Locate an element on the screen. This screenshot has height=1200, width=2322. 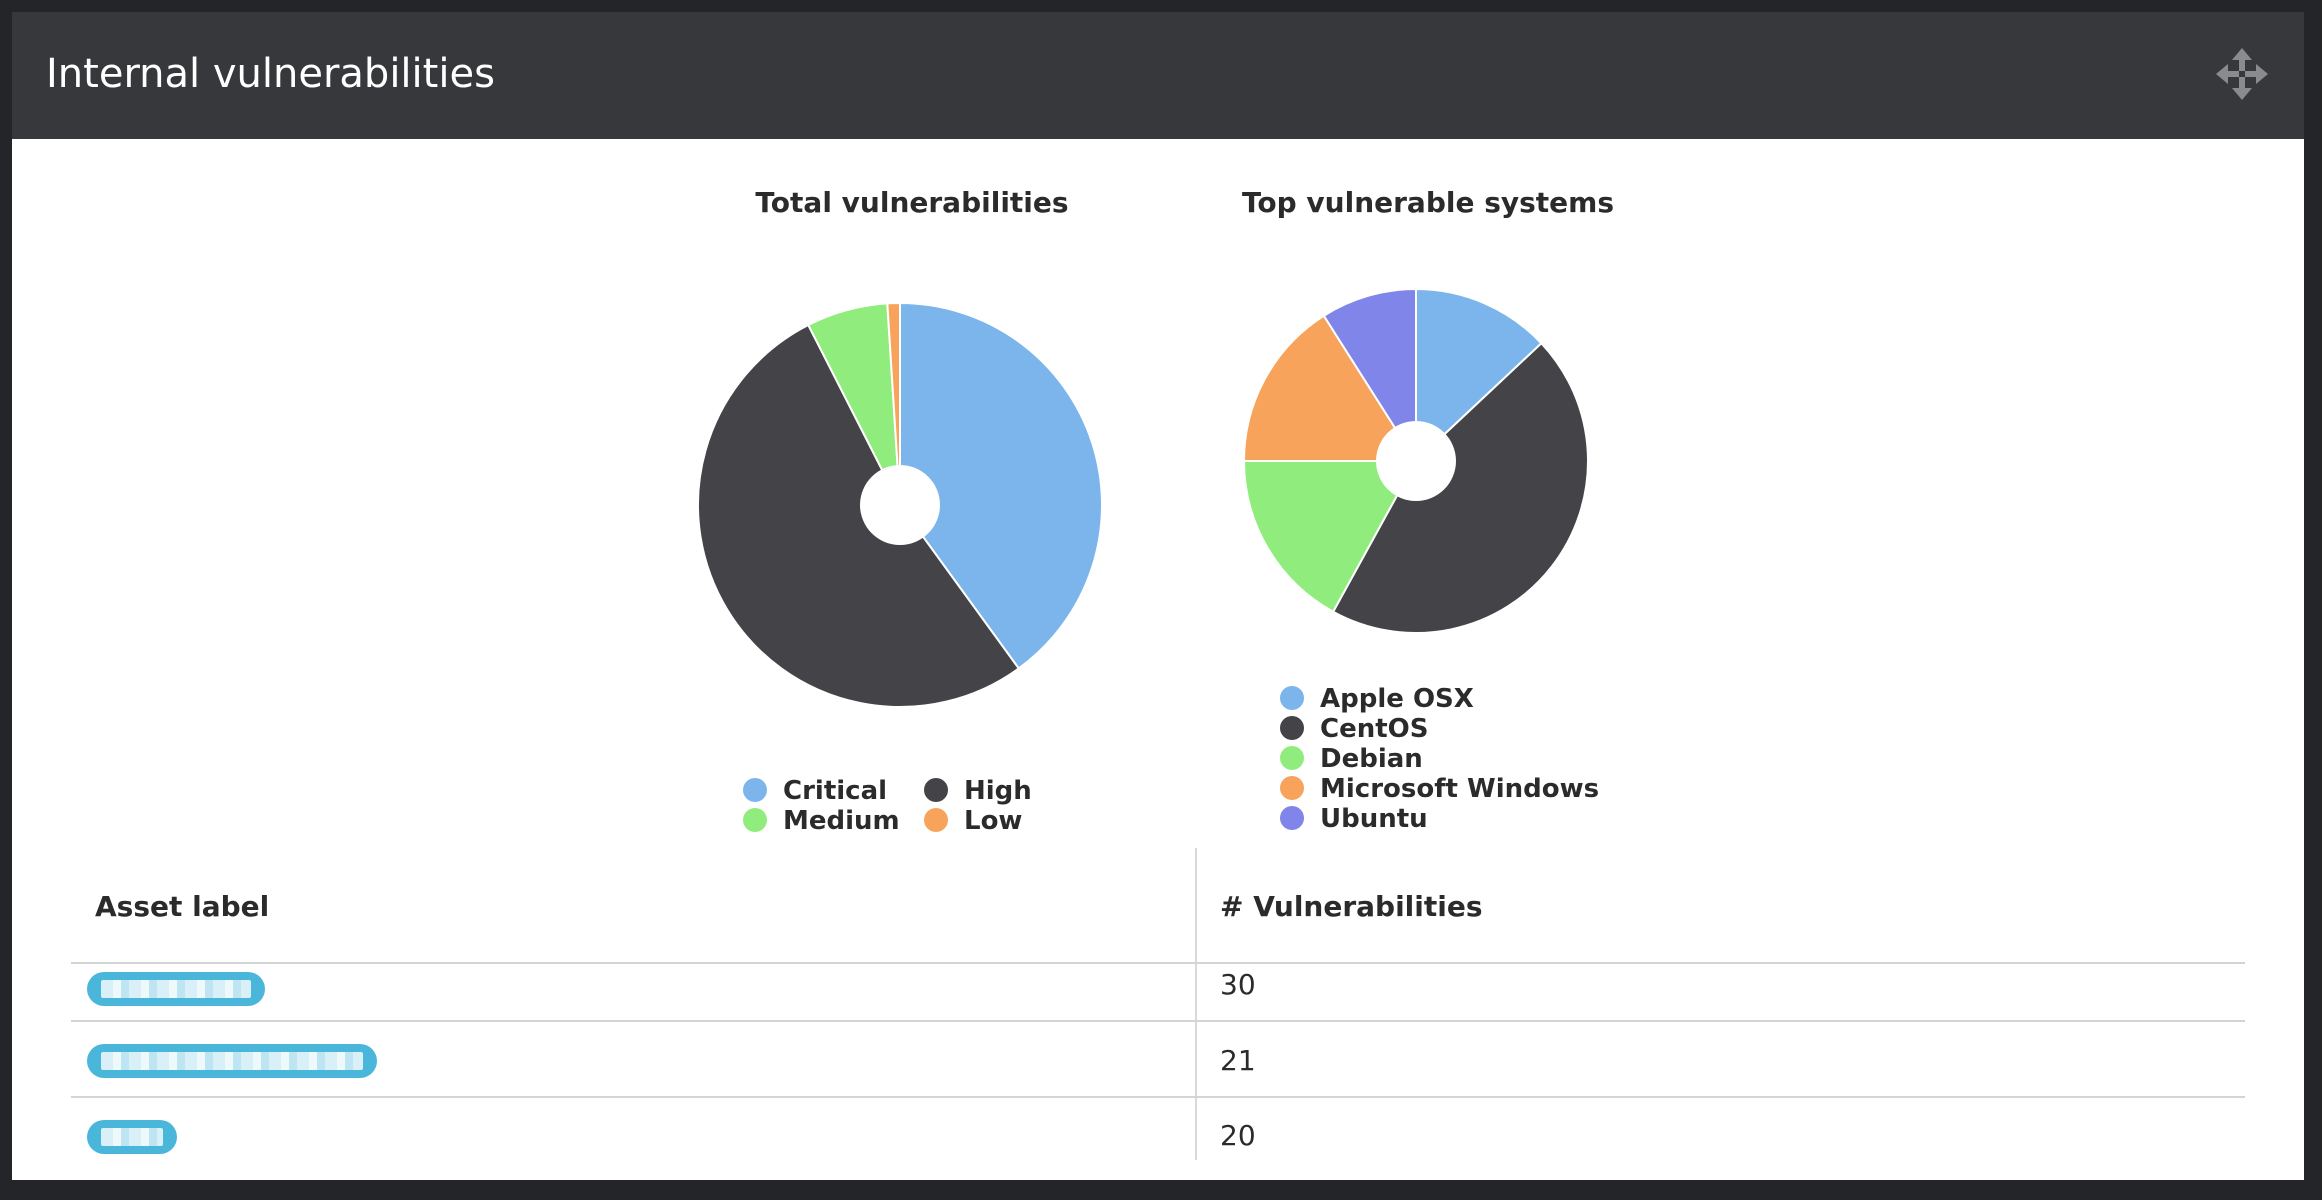
legend-label: High is located at coordinates (998, 791).